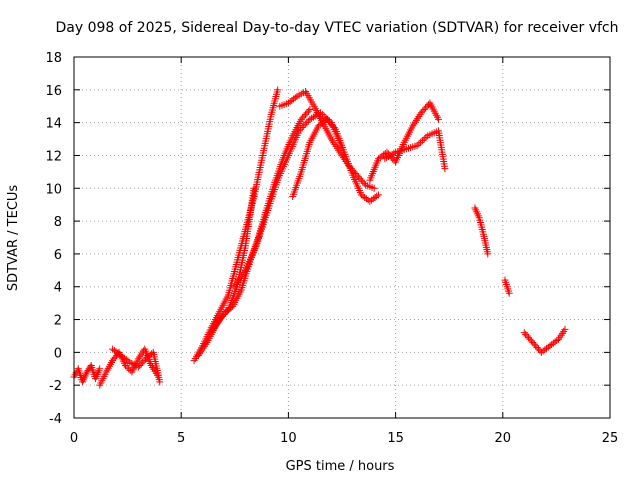 This screenshot has height=480, width=640. What do you see at coordinates (58, 222) in the screenshot?
I see `y-tick-label: 8` at bounding box center [58, 222].